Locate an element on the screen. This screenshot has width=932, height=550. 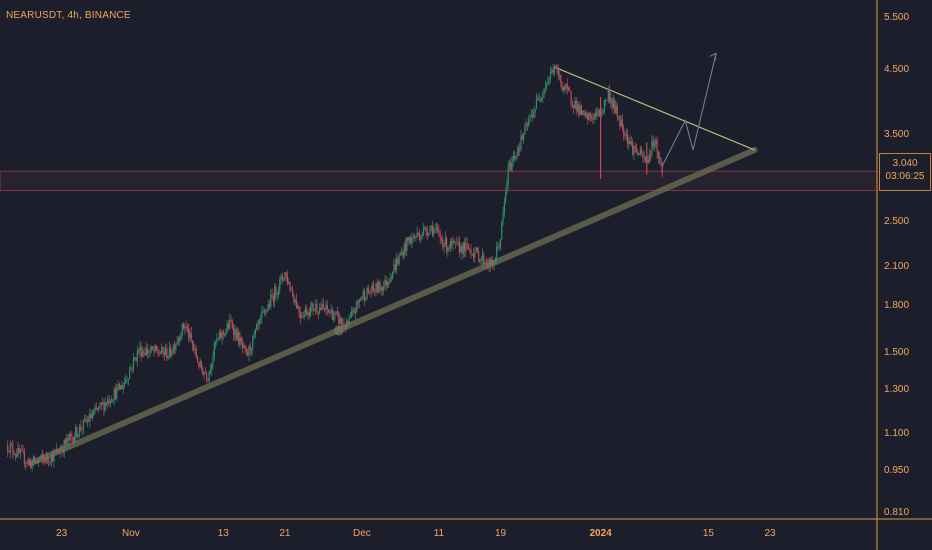
time-tick-label: 15 is located at coordinates (708, 533).